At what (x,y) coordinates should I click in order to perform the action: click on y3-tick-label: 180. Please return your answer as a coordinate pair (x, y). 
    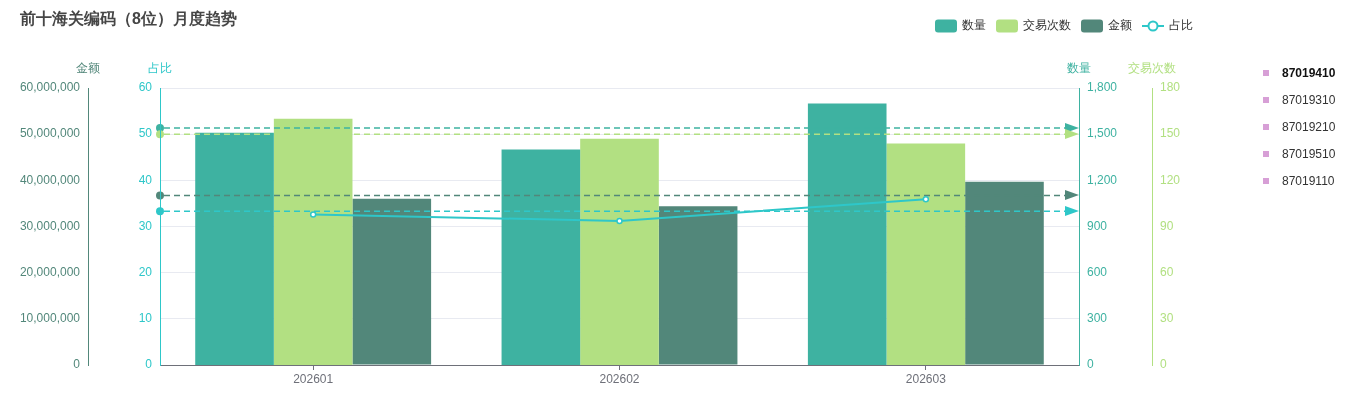
    Looking at the image, I should click on (1170, 87).